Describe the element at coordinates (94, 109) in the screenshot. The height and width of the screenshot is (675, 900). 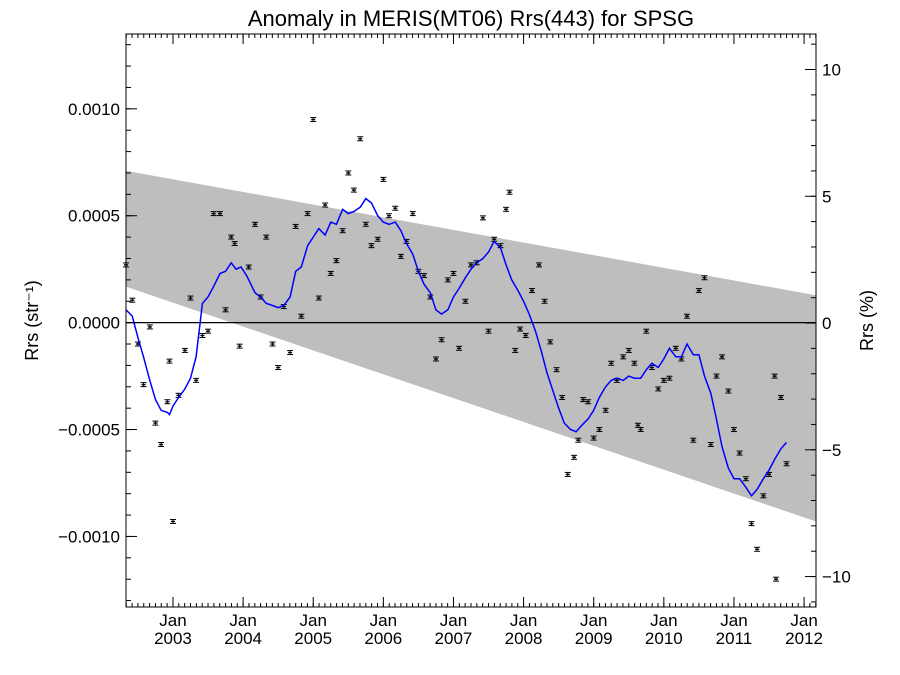
I see `y-left-tick-label: 0.0010` at that location.